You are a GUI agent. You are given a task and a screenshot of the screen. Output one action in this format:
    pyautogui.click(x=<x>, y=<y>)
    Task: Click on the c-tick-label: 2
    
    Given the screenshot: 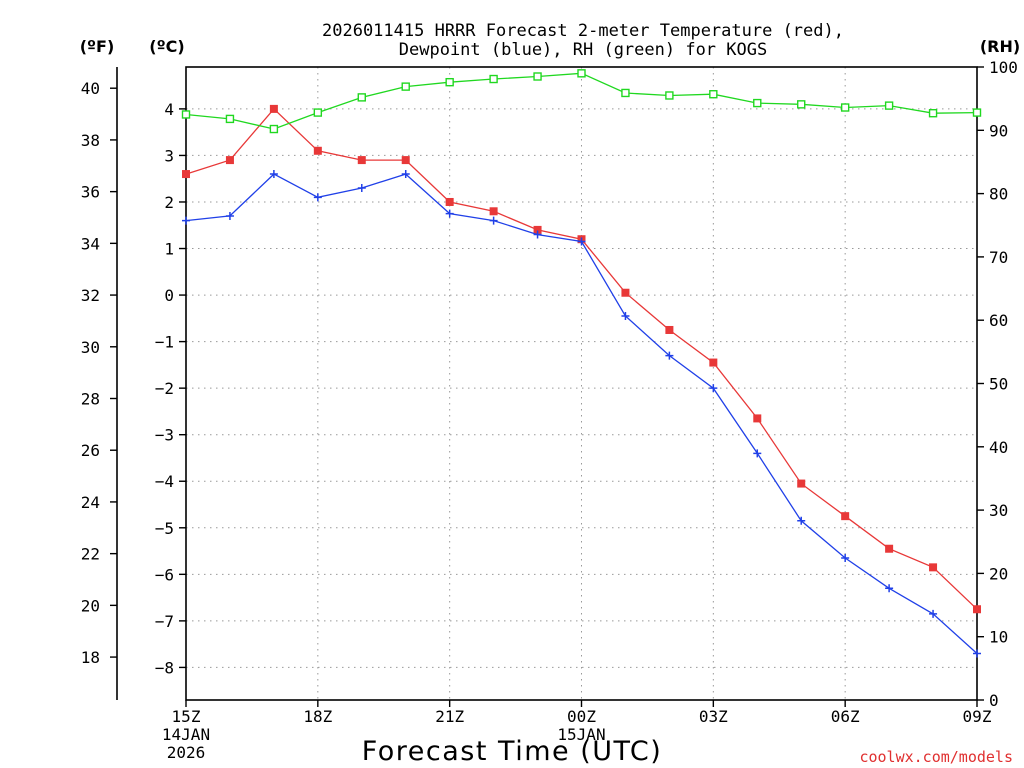 What is the action you would take?
    pyautogui.click(x=169, y=202)
    